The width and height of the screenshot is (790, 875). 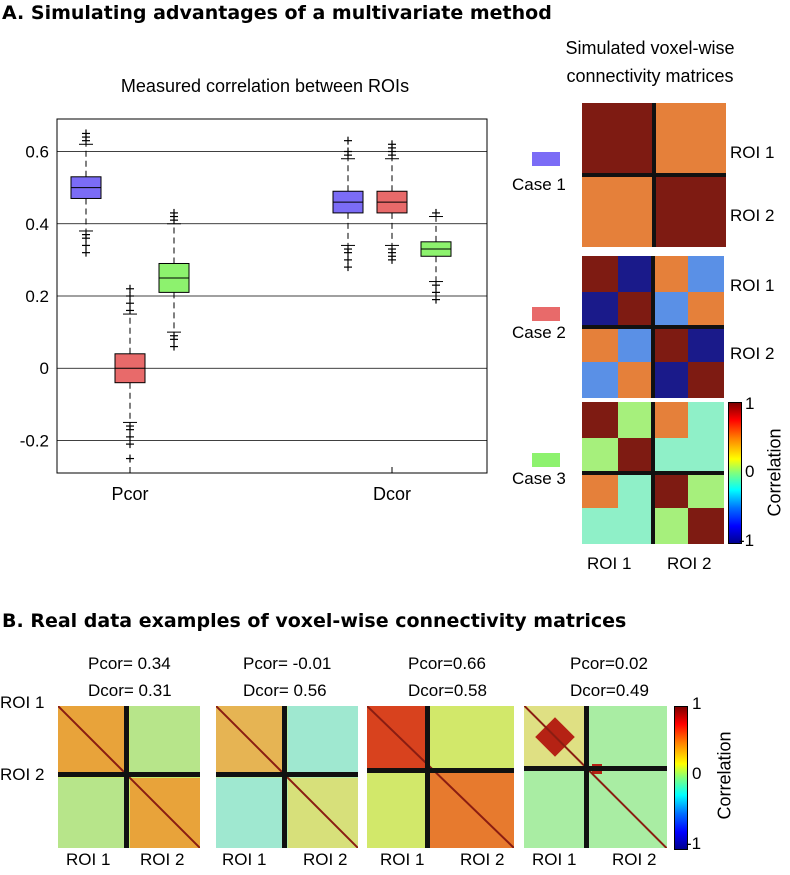 What do you see at coordinates (37, 296) in the screenshot?
I see `y-tick-label: 0.2` at bounding box center [37, 296].